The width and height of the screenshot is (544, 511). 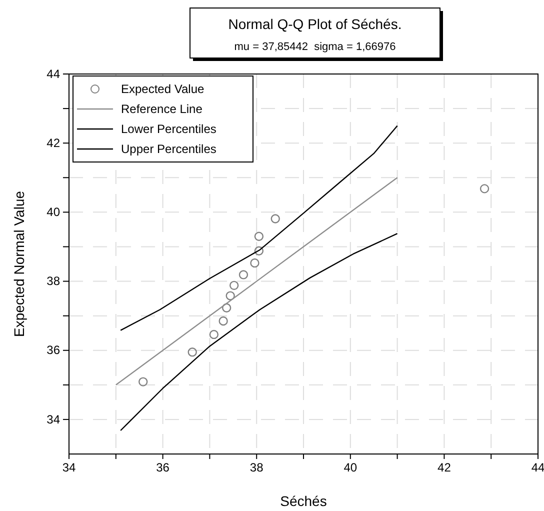 I want to click on y-tick-label: 34, so click(x=53, y=419).